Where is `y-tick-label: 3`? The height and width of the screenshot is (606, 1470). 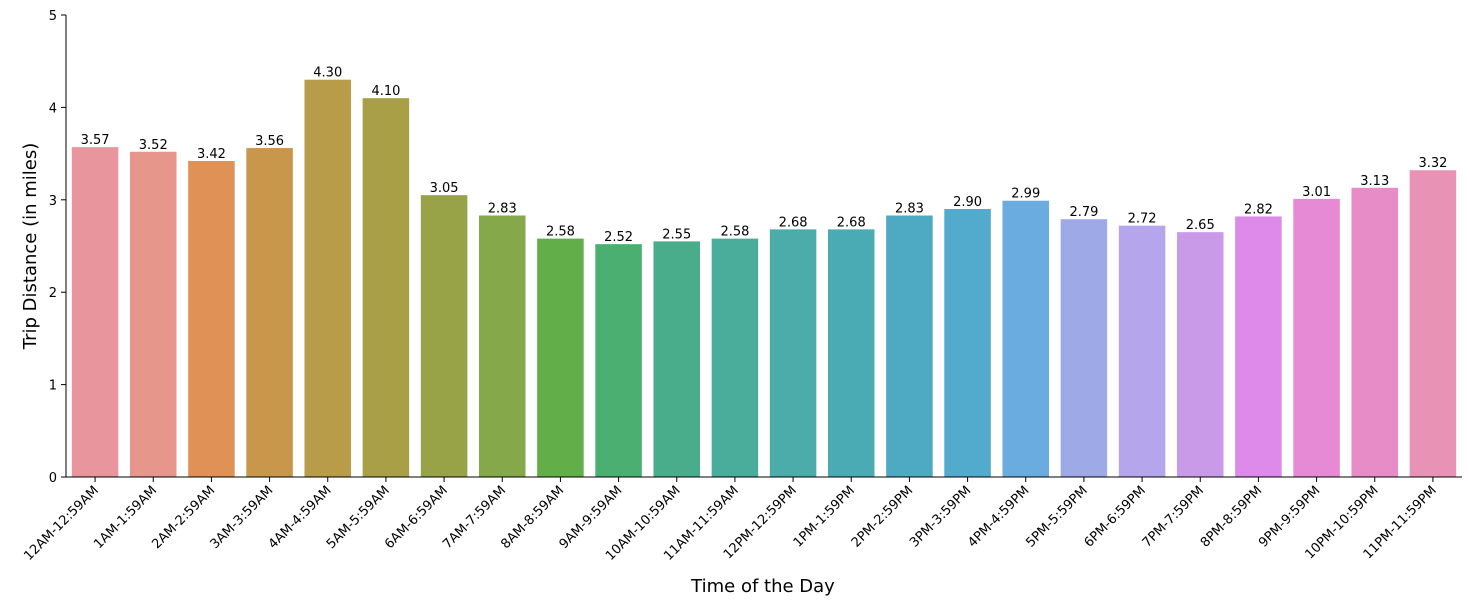
y-tick-label: 3 is located at coordinates (53, 201).